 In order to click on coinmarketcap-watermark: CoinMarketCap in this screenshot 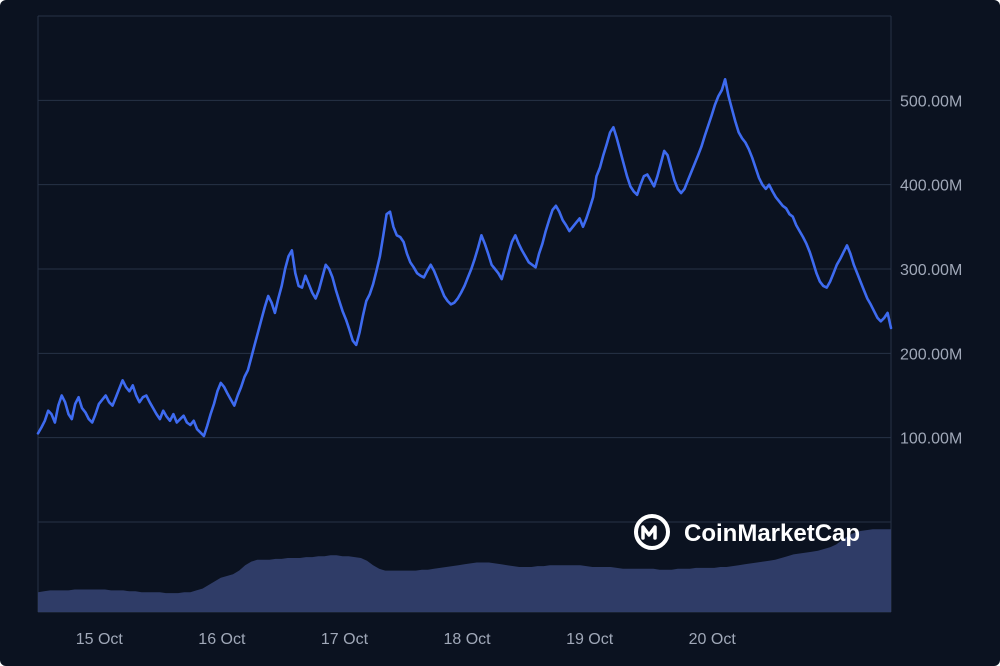, I will do `click(747, 532)`.